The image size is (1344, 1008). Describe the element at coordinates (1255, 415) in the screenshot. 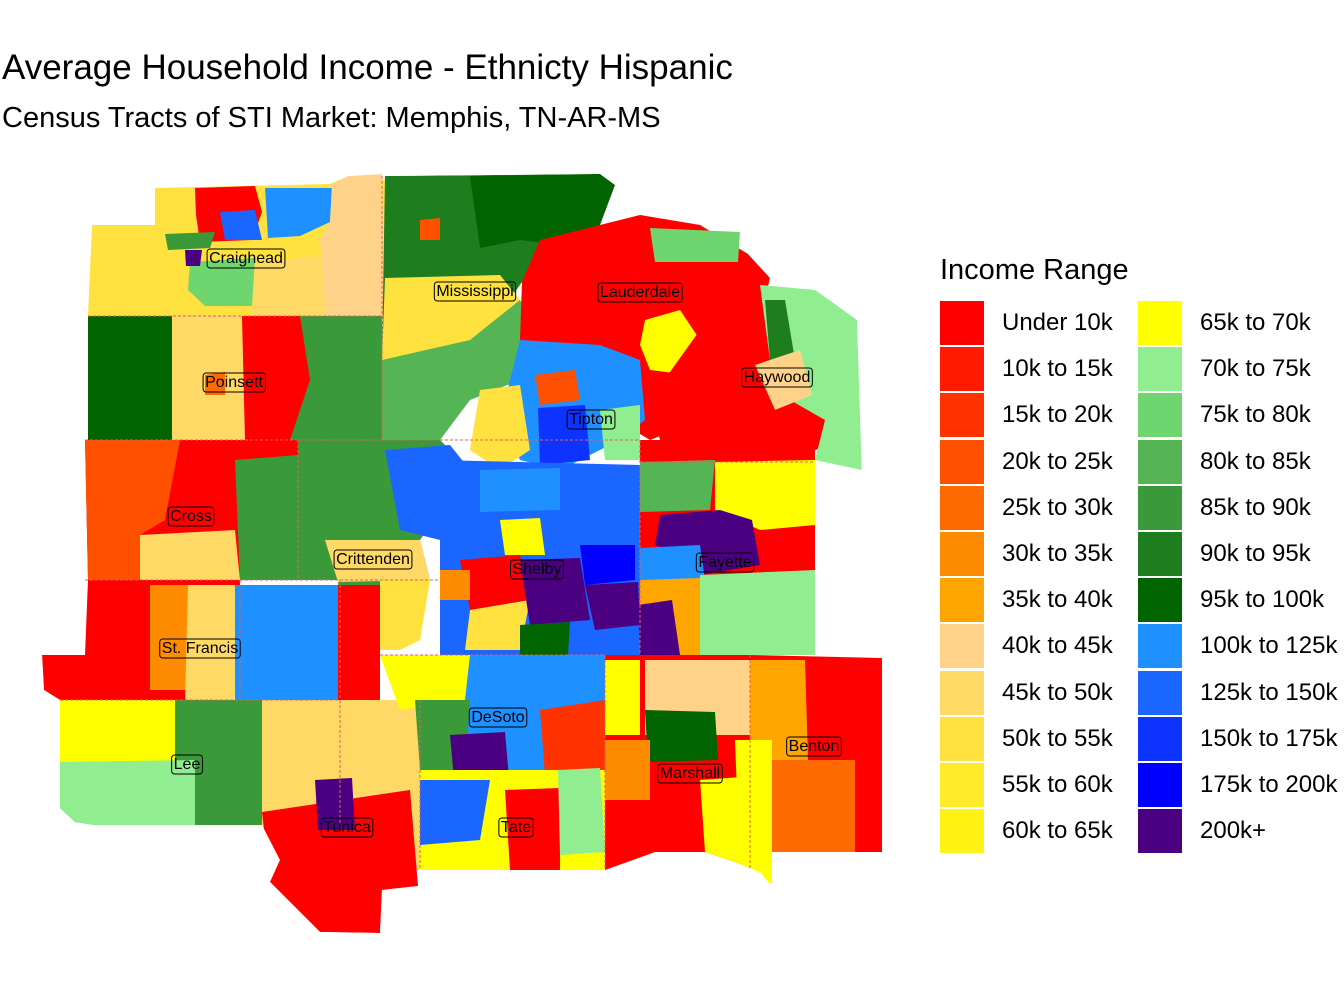

I see `legend-label: 75k to 80k` at that location.